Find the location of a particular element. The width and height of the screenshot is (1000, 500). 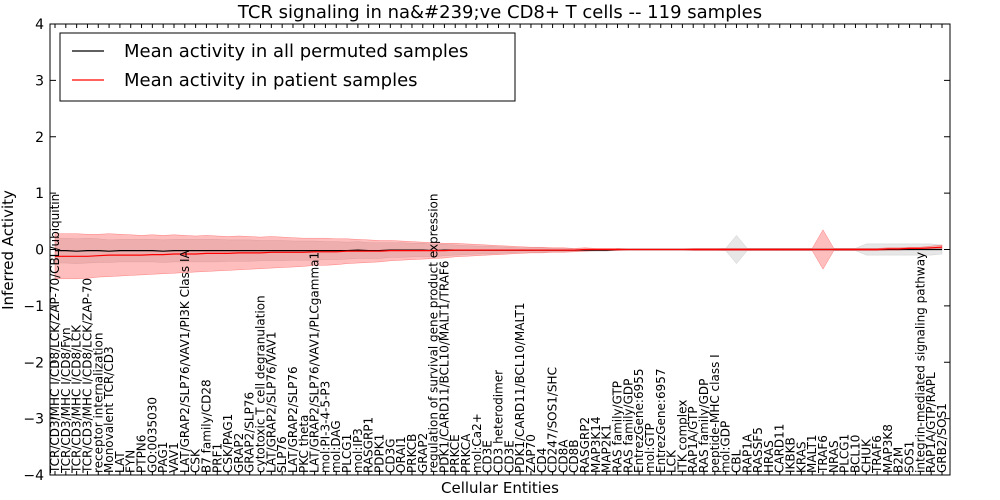

x-tick-label: PDPK1 is located at coordinates (380, 453).